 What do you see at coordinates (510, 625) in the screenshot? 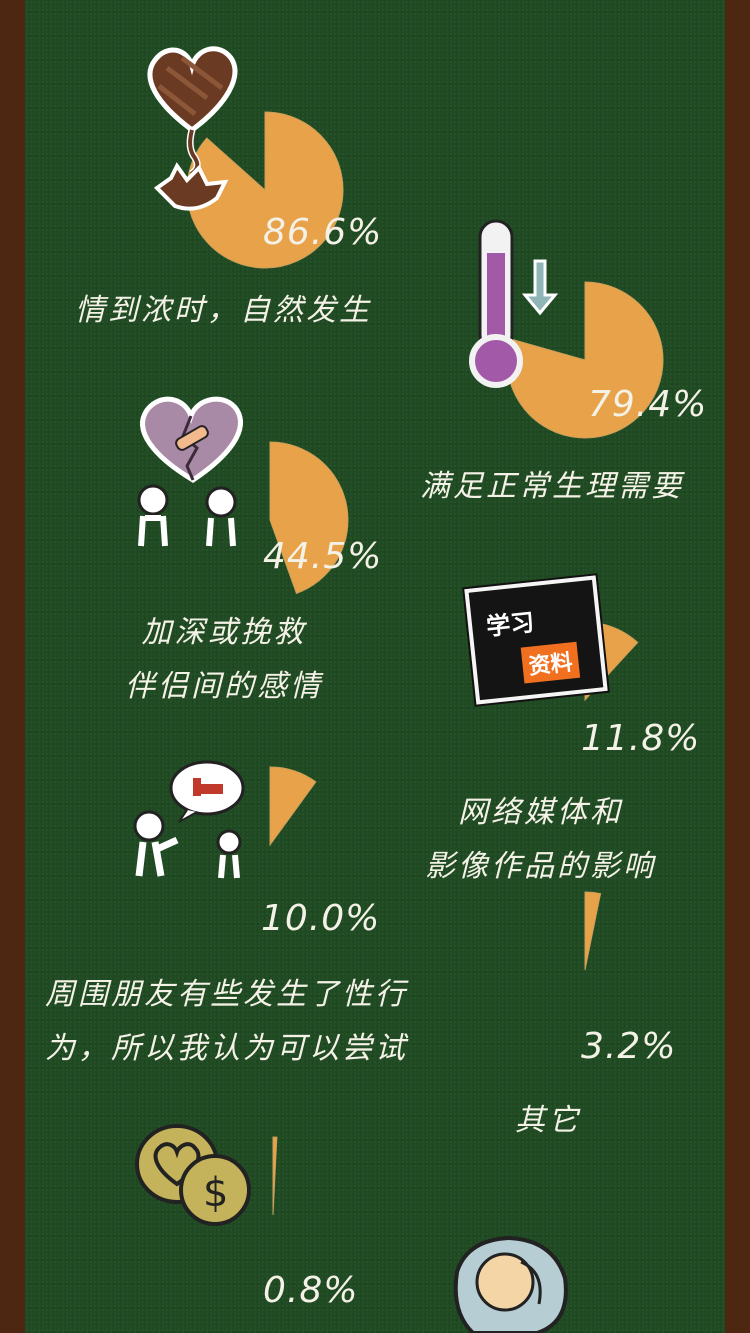
I see `study-sign-top-text: 学习` at bounding box center [510, 625].